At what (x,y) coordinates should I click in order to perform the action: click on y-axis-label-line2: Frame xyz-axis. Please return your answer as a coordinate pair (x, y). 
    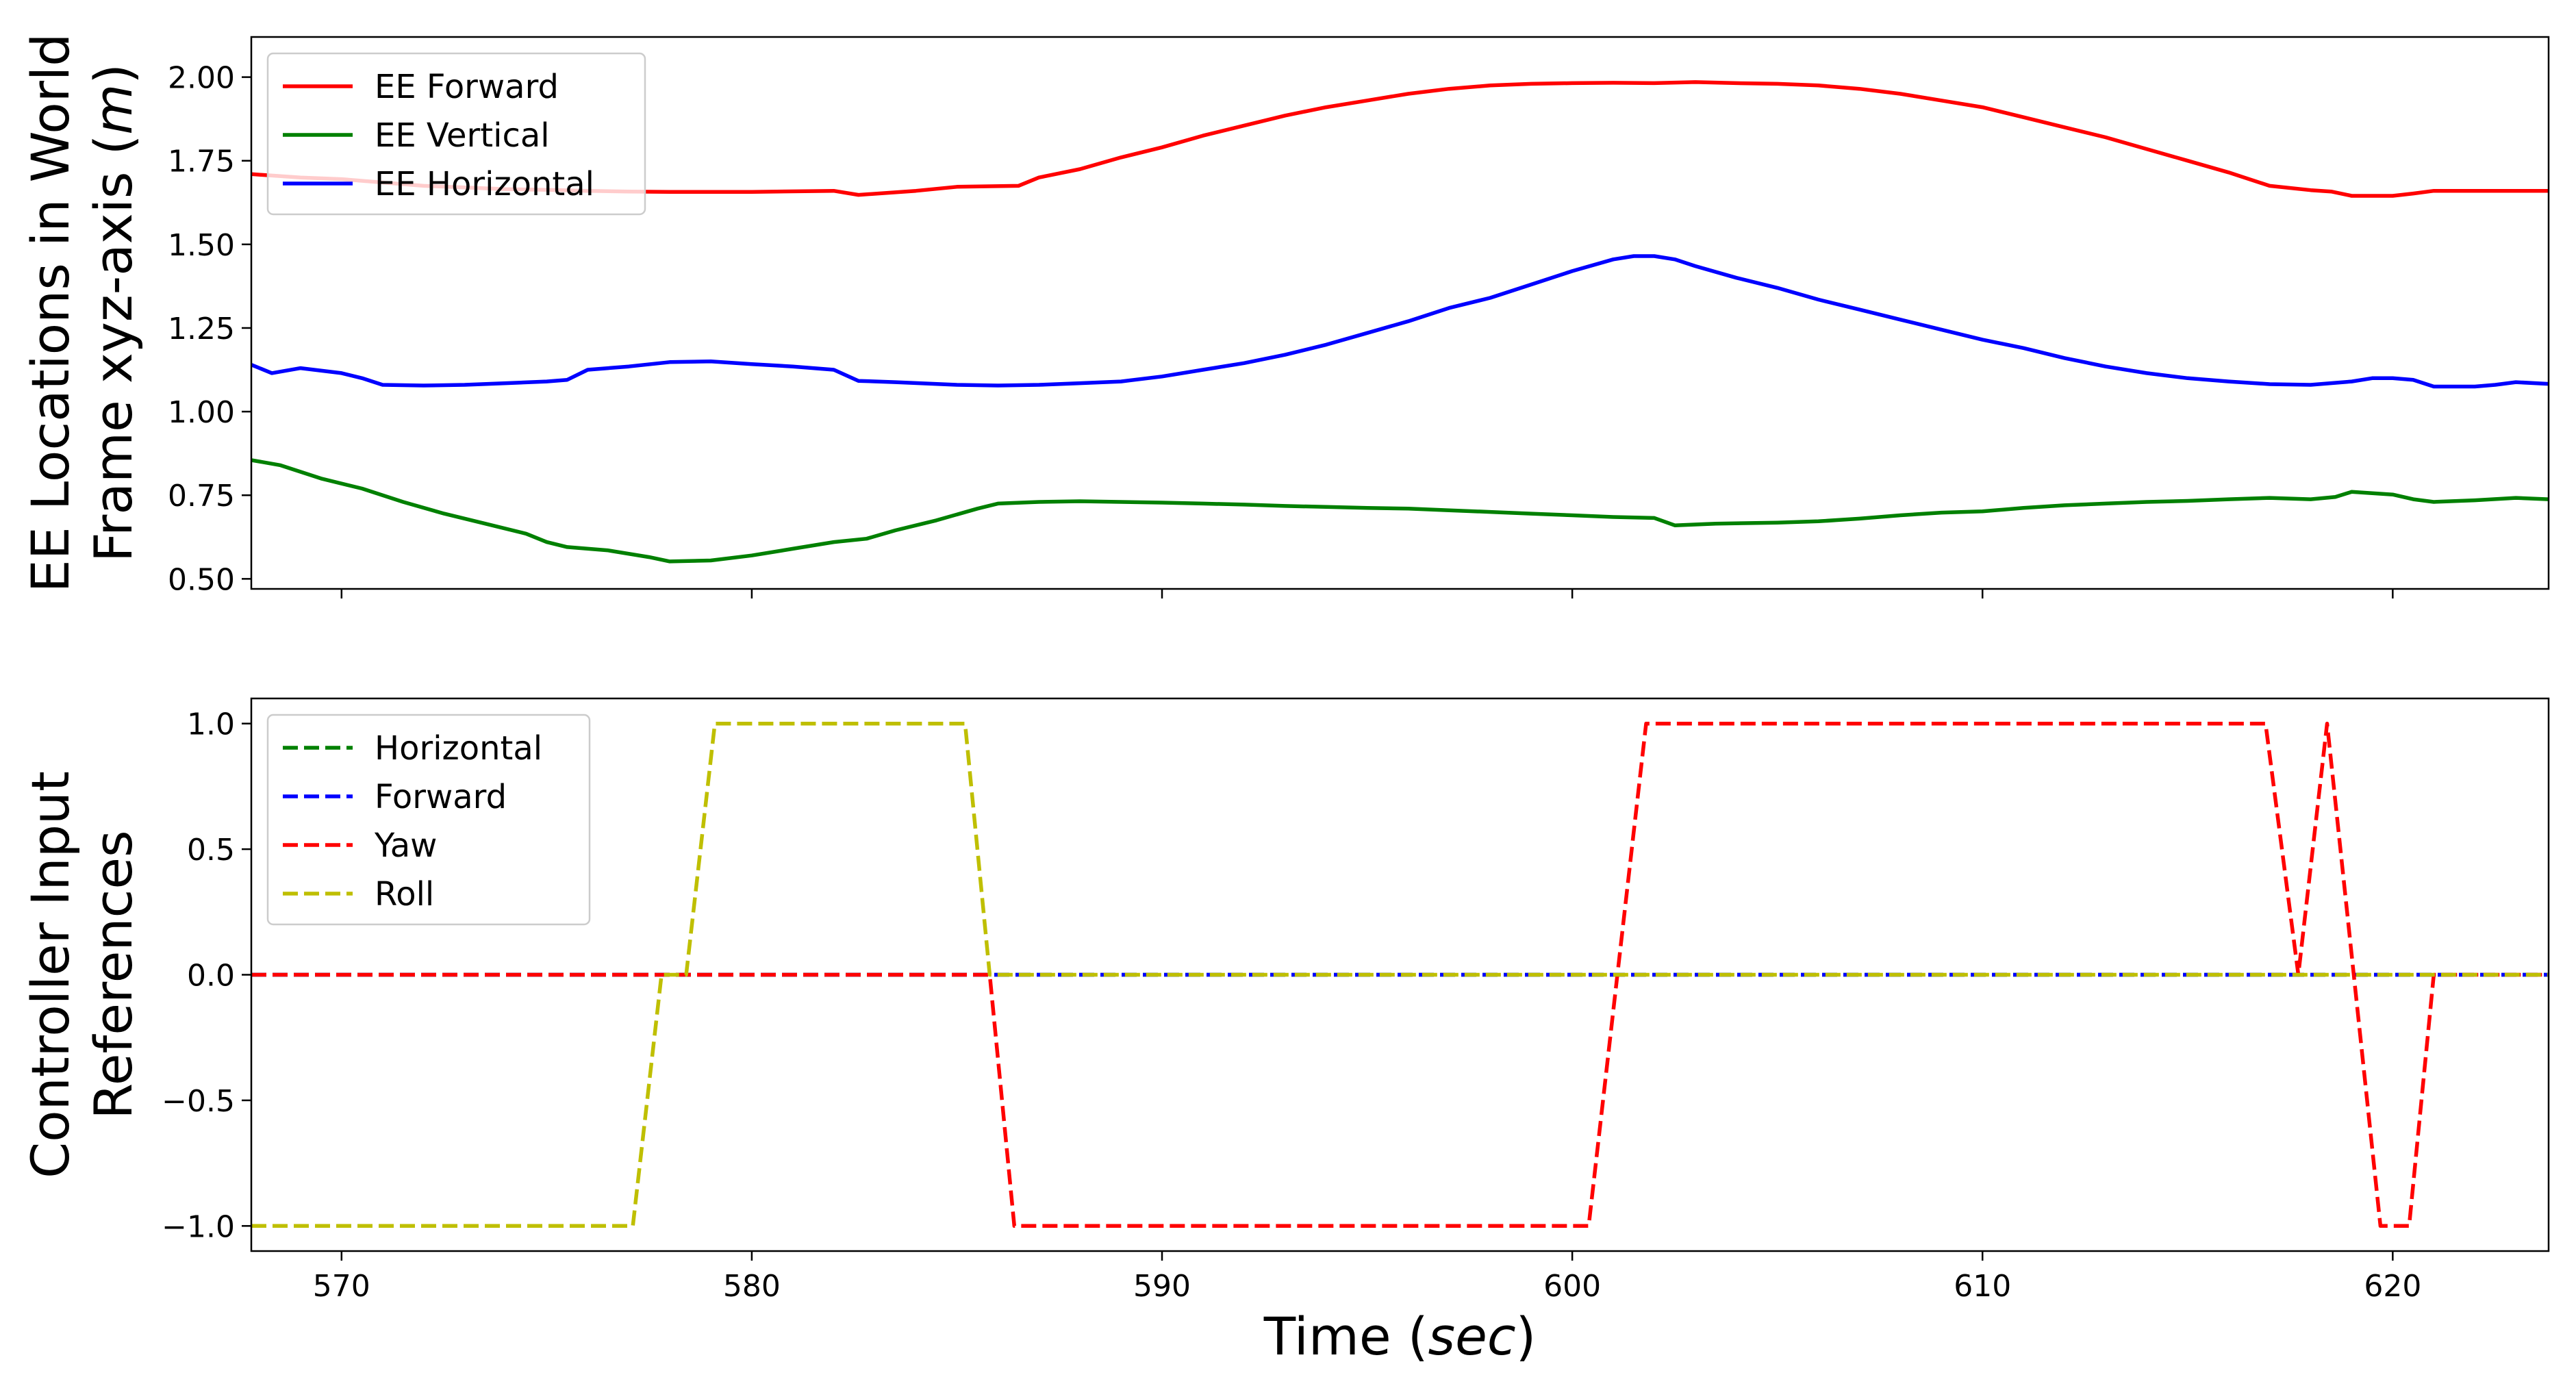
    Looking at the image, I should click on (114, 367).